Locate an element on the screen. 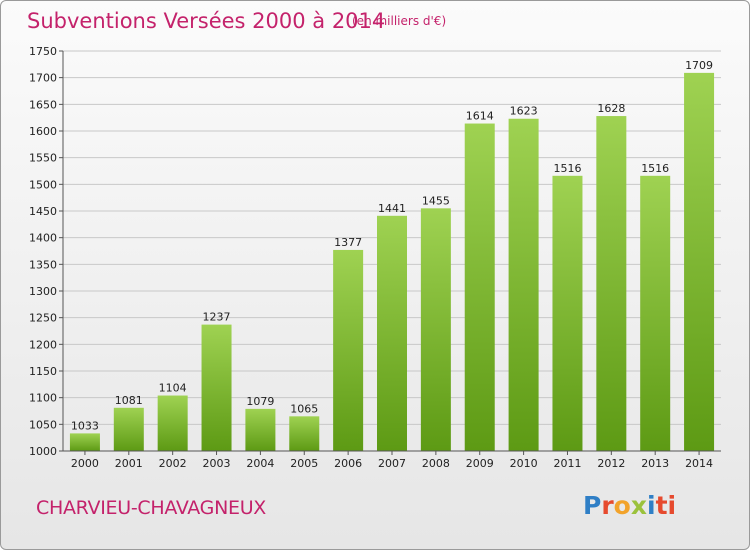 The width and height of the screenshot is (750, 550). proxiti-logo: Proxiti is located at coordinates (630, 505).